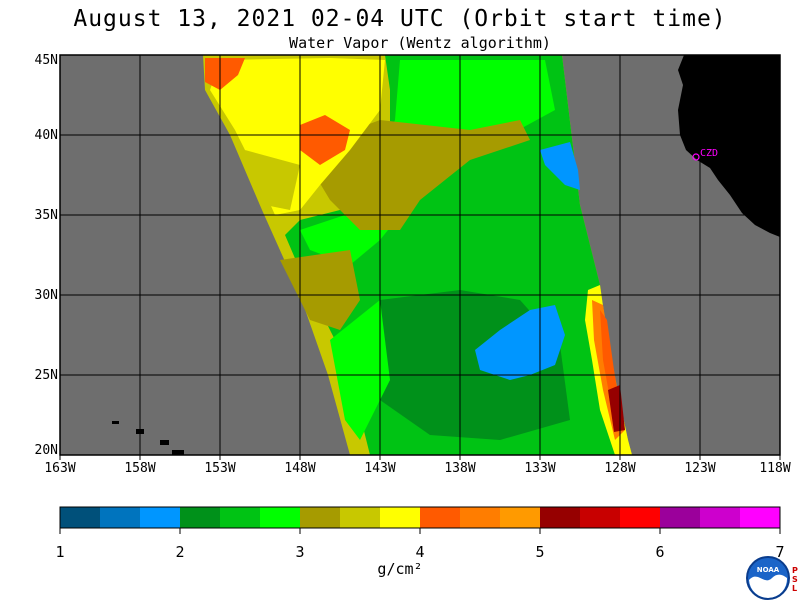 The width and height of the screenshot is (800, 600). Describe the element at coordinates (115, 422) in the screenshot. I see `island-kauai` at that location.